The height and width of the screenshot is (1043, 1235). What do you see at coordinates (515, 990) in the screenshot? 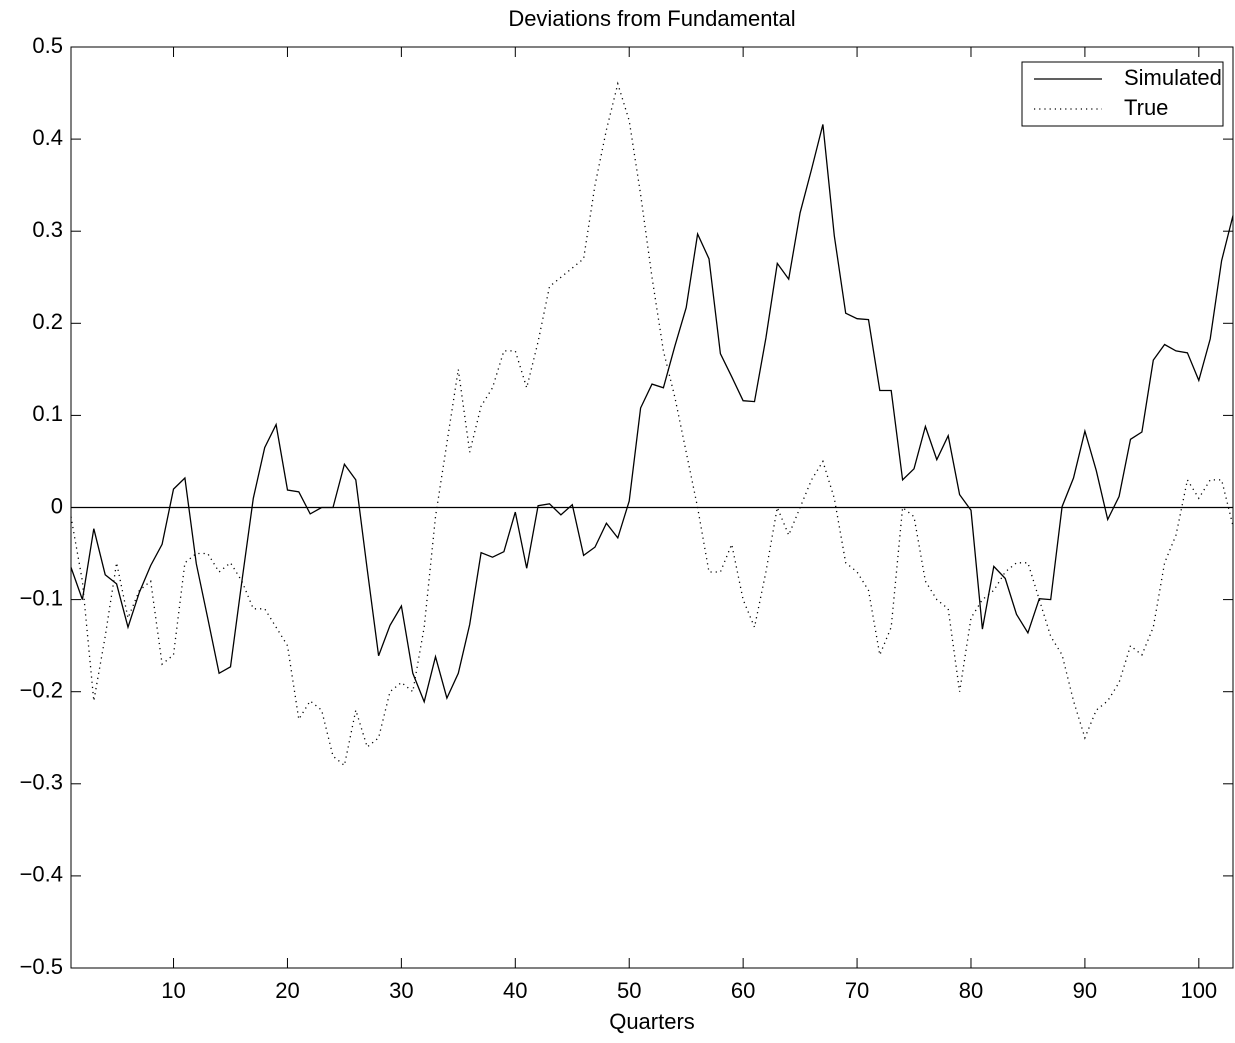
I see `x-tick-label: 40` at bounding box center [515, 990].